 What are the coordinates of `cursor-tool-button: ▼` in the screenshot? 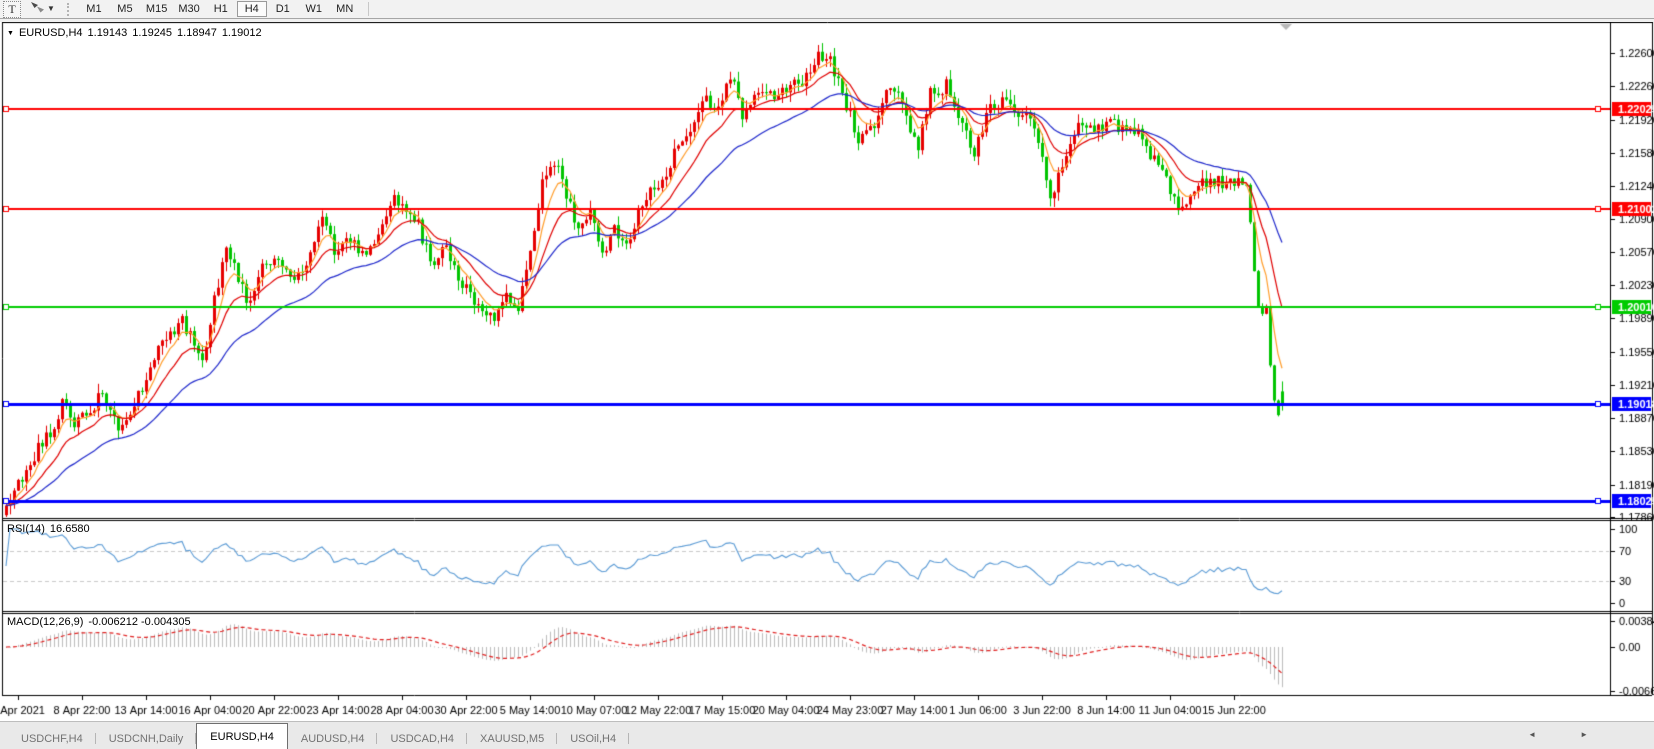 It's located at (42, 9).